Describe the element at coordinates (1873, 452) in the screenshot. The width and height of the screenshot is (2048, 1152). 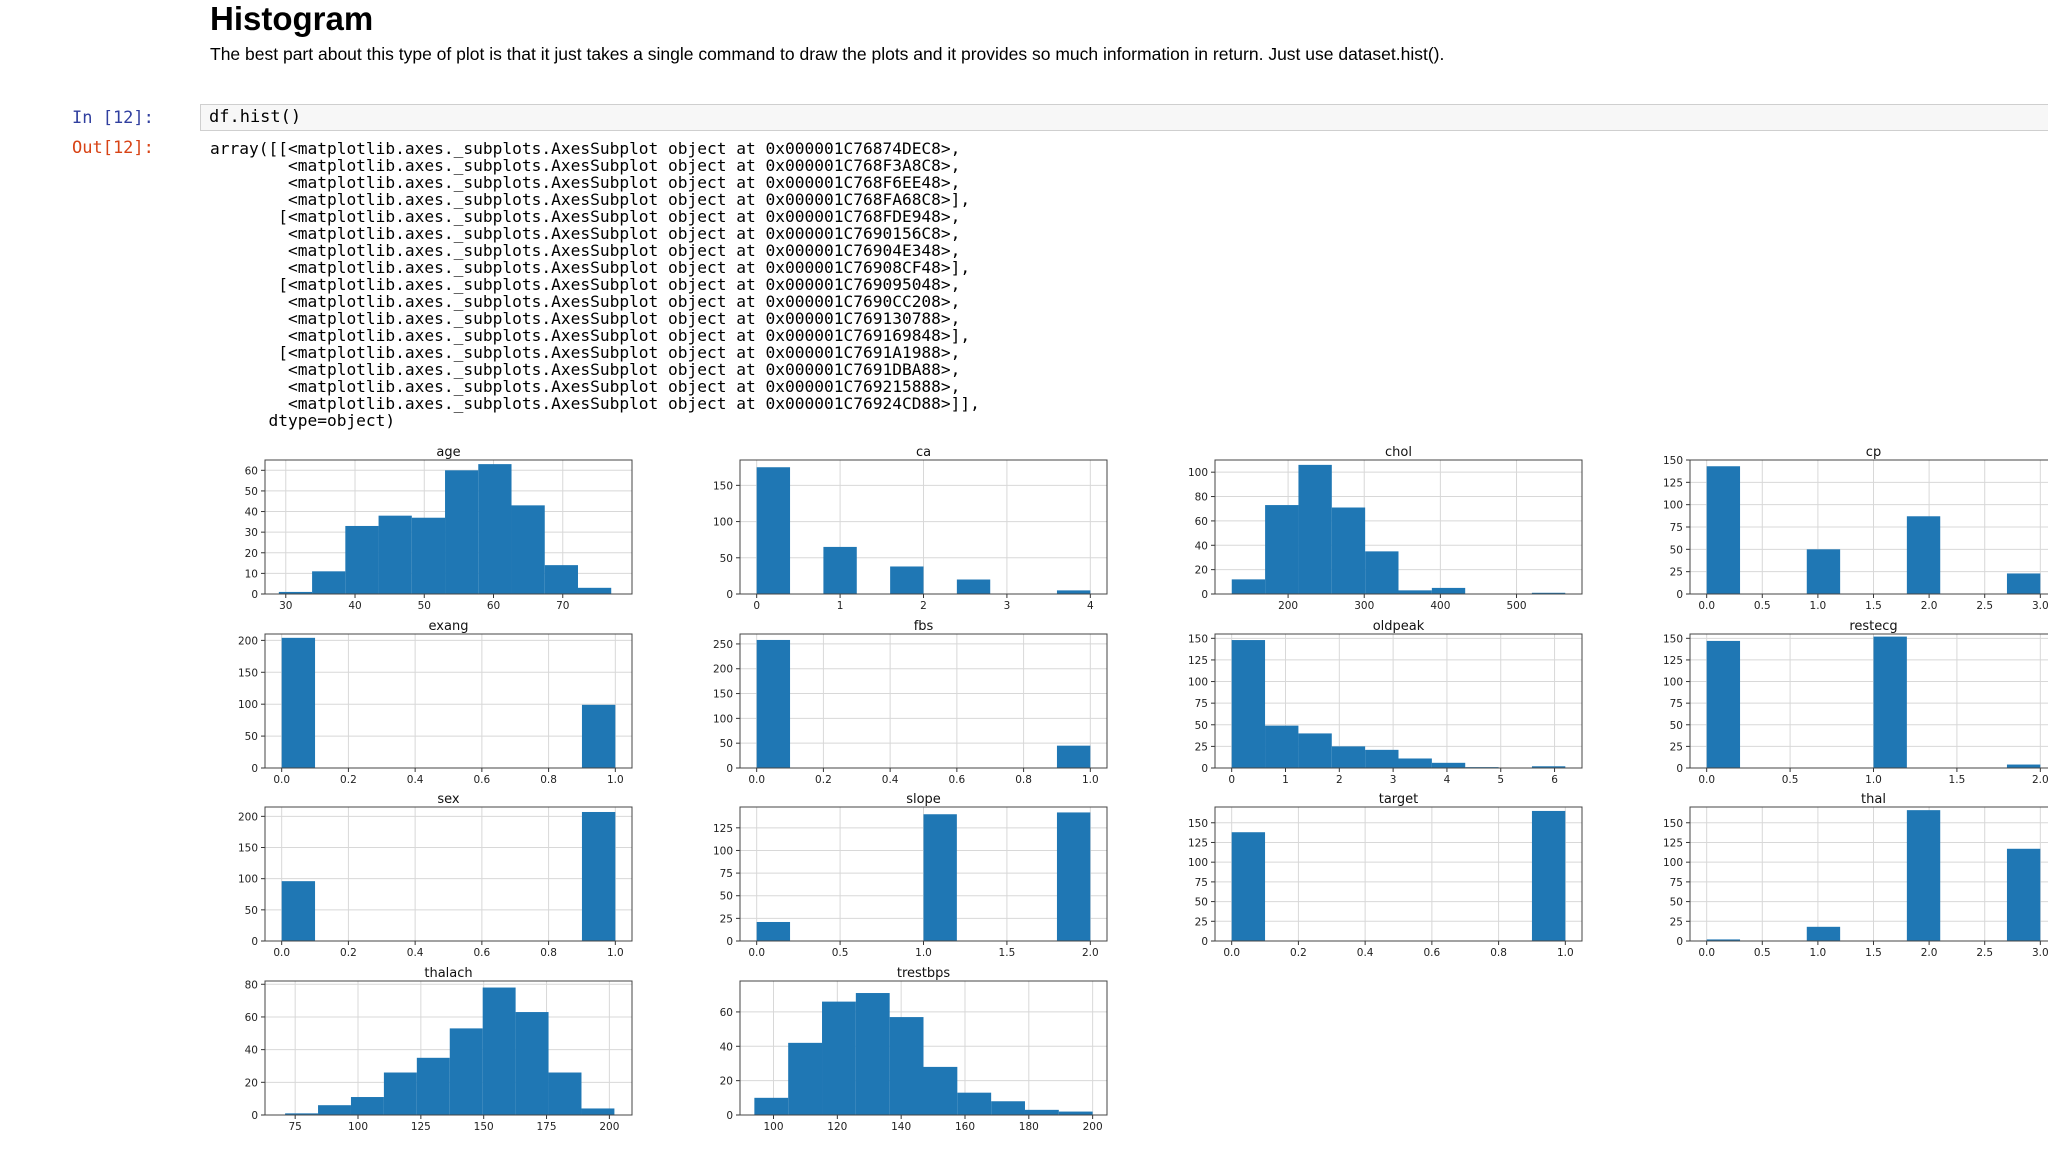
I see `subplot-title: cp` at that location.